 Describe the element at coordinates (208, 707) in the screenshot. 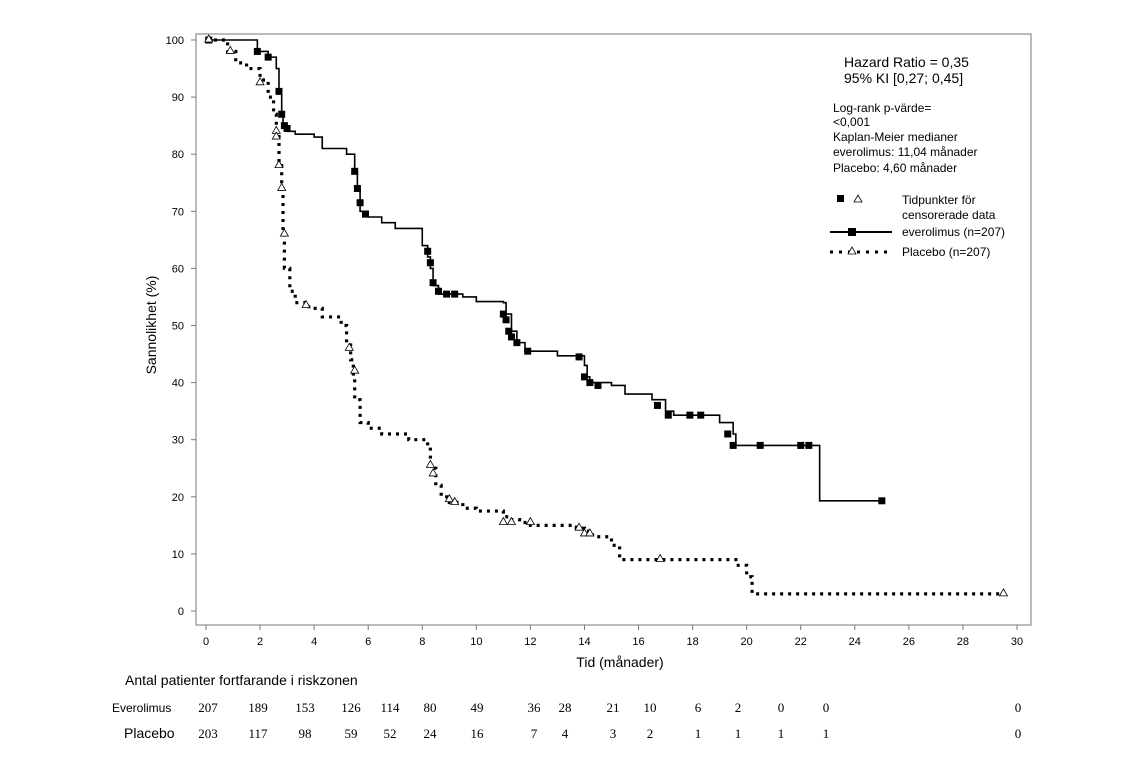

I see `risk-count: 207` at that location.